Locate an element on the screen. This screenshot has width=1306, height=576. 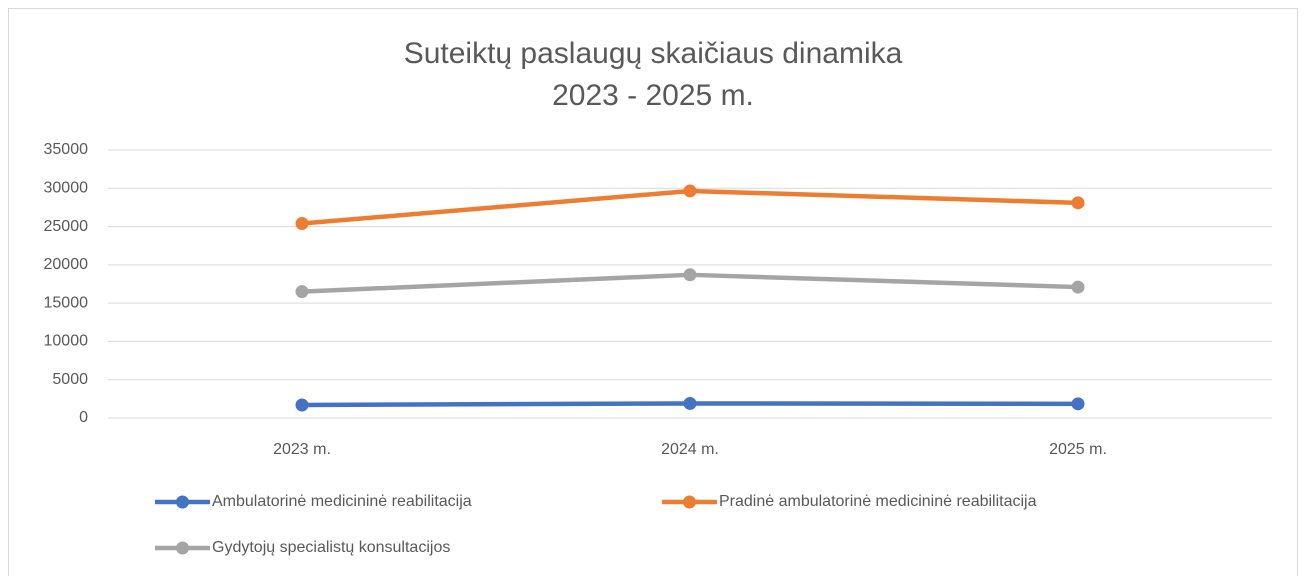
legend-label: Ambulatorinė medicininė reabilitacija is located at coordinates (342, 501).